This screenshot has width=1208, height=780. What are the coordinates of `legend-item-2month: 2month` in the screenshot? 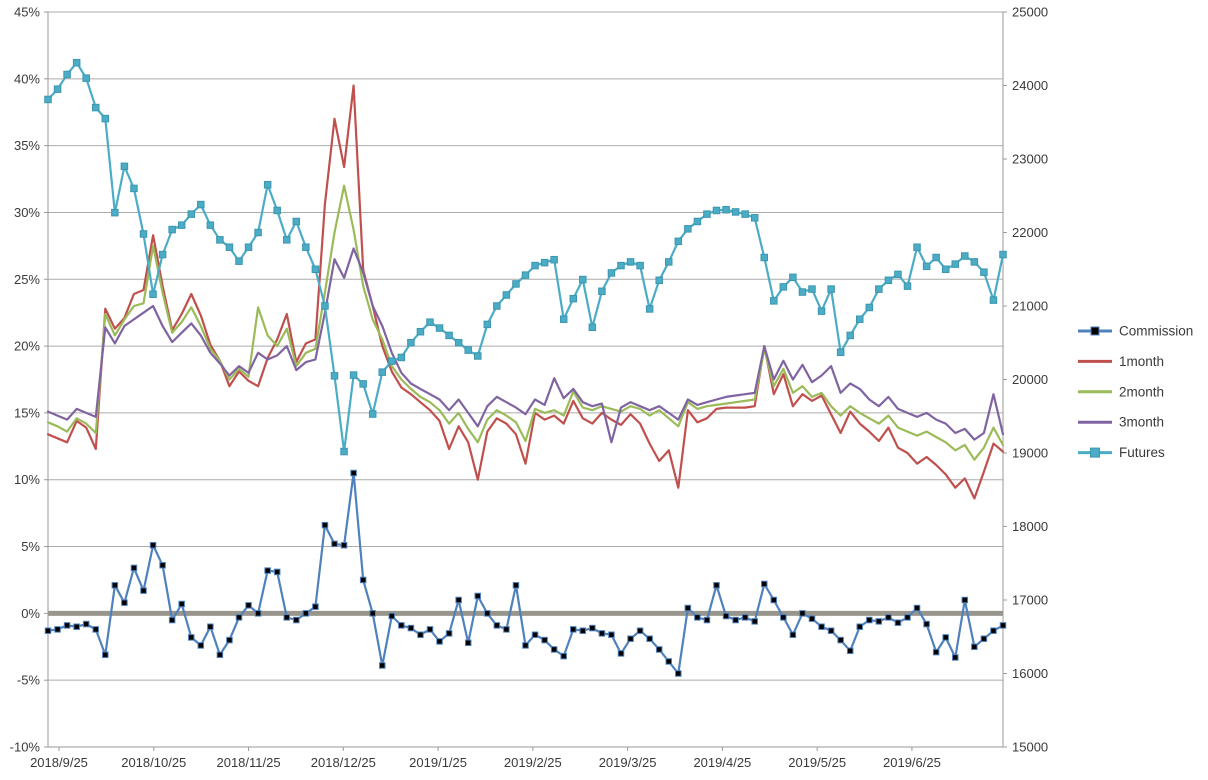 It's located at (1121, 391).